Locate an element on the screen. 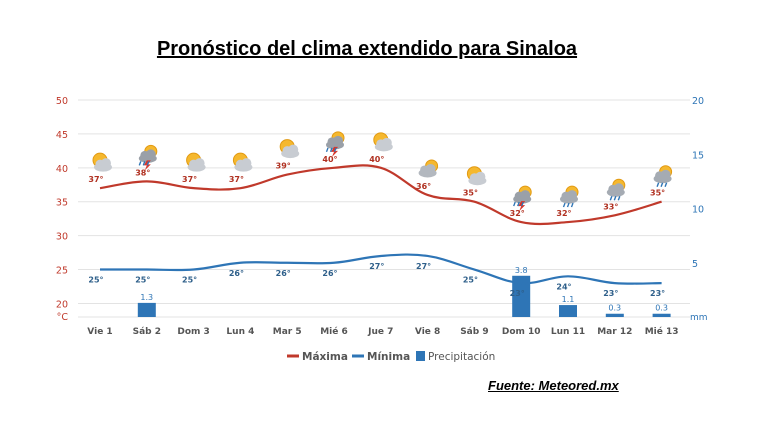 The width and height of the screenshot is (781, 443). precip-label: 3.8 is located at coordinates (521, 270).